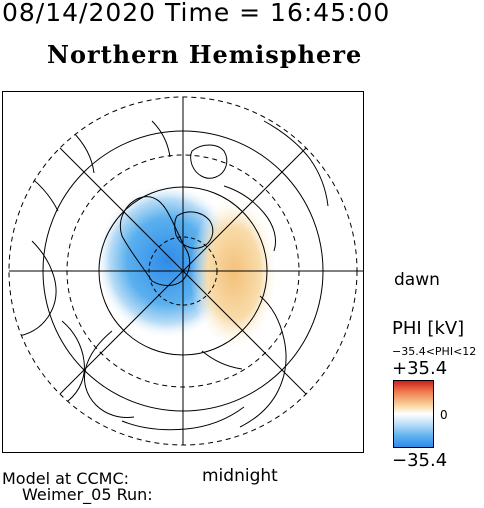 The width and height of the screenshot is (484, 508). Describe the element at coordinates (420, 368) in the screenshot. I see `colorbar-max-label: +35.4` at that location.